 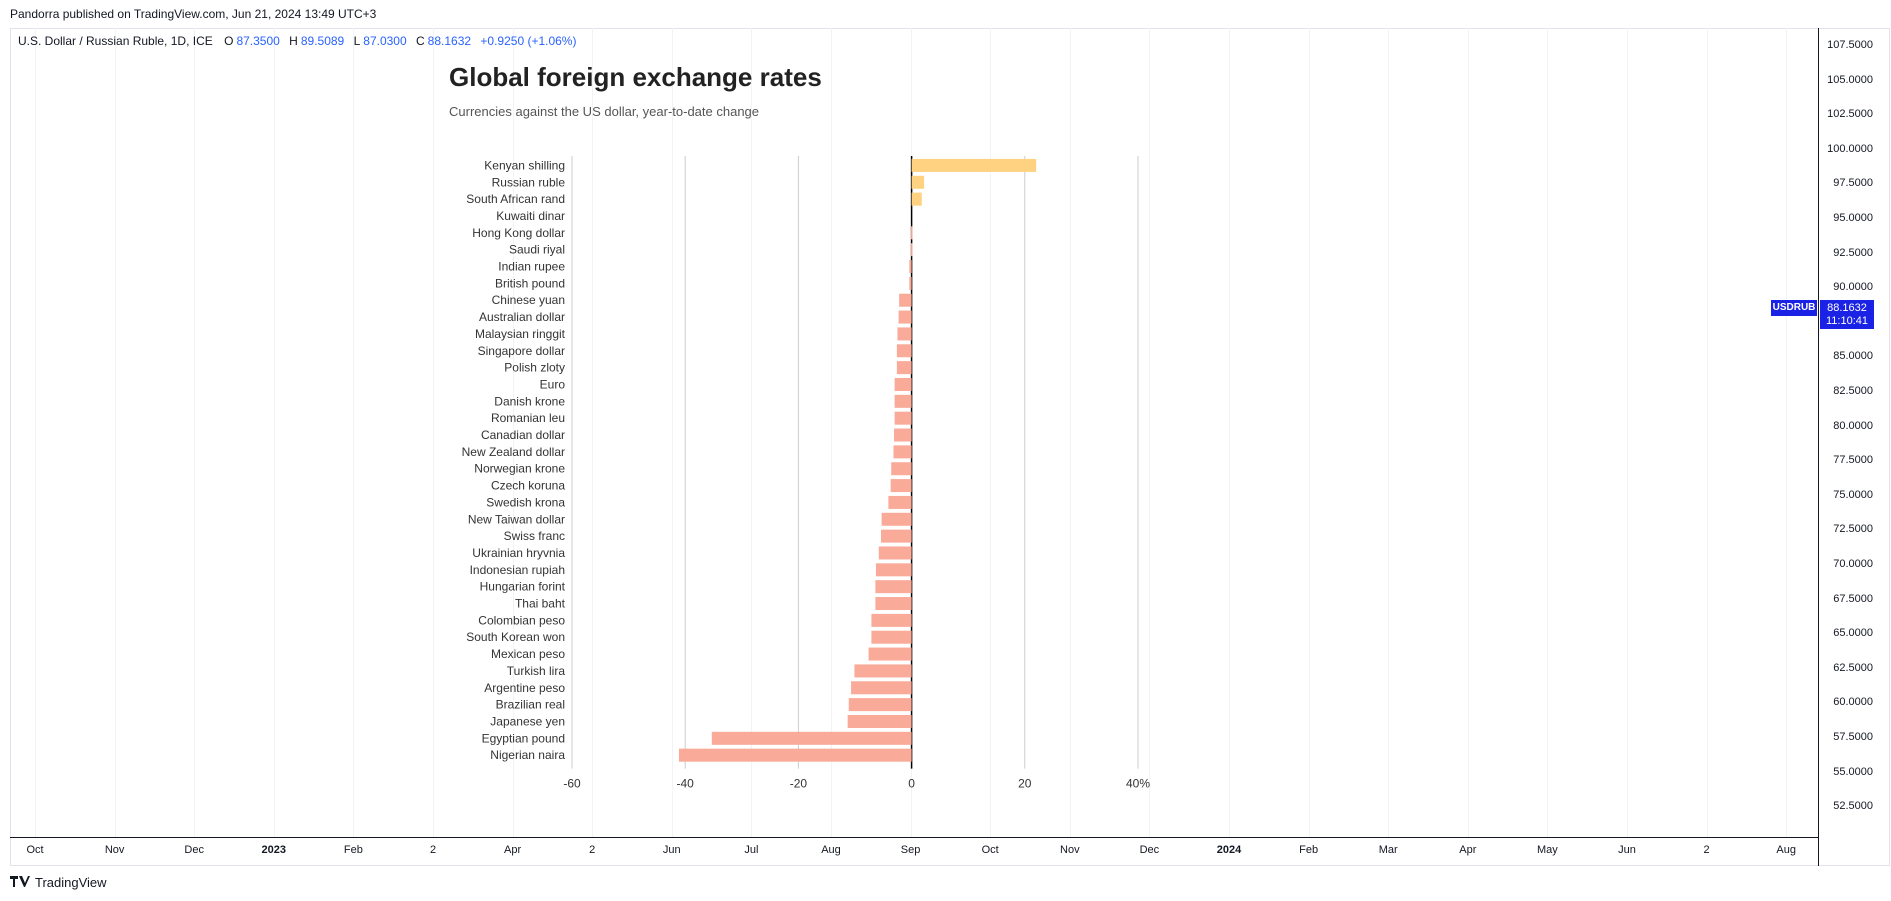 What do you see at coordinates (1850, 114) in the screenshot?
I see `price-axis-label: 102.5000` at bounding box center [1850, 114].